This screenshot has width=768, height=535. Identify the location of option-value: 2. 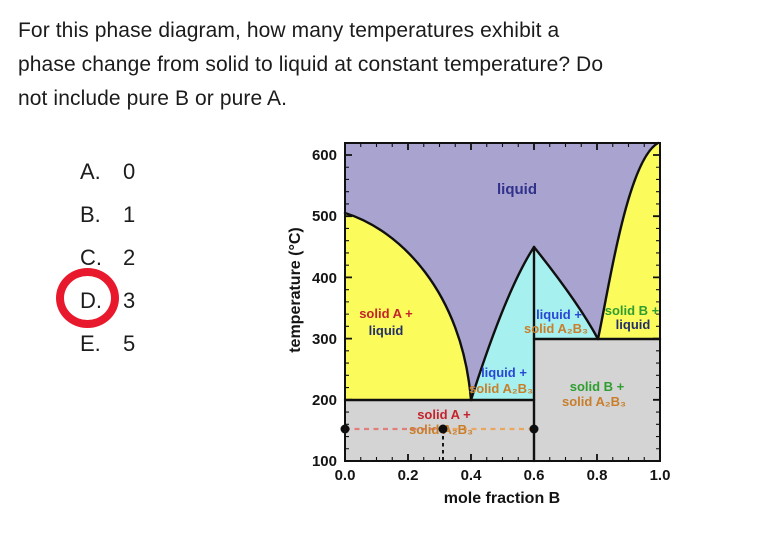
(129, 257).